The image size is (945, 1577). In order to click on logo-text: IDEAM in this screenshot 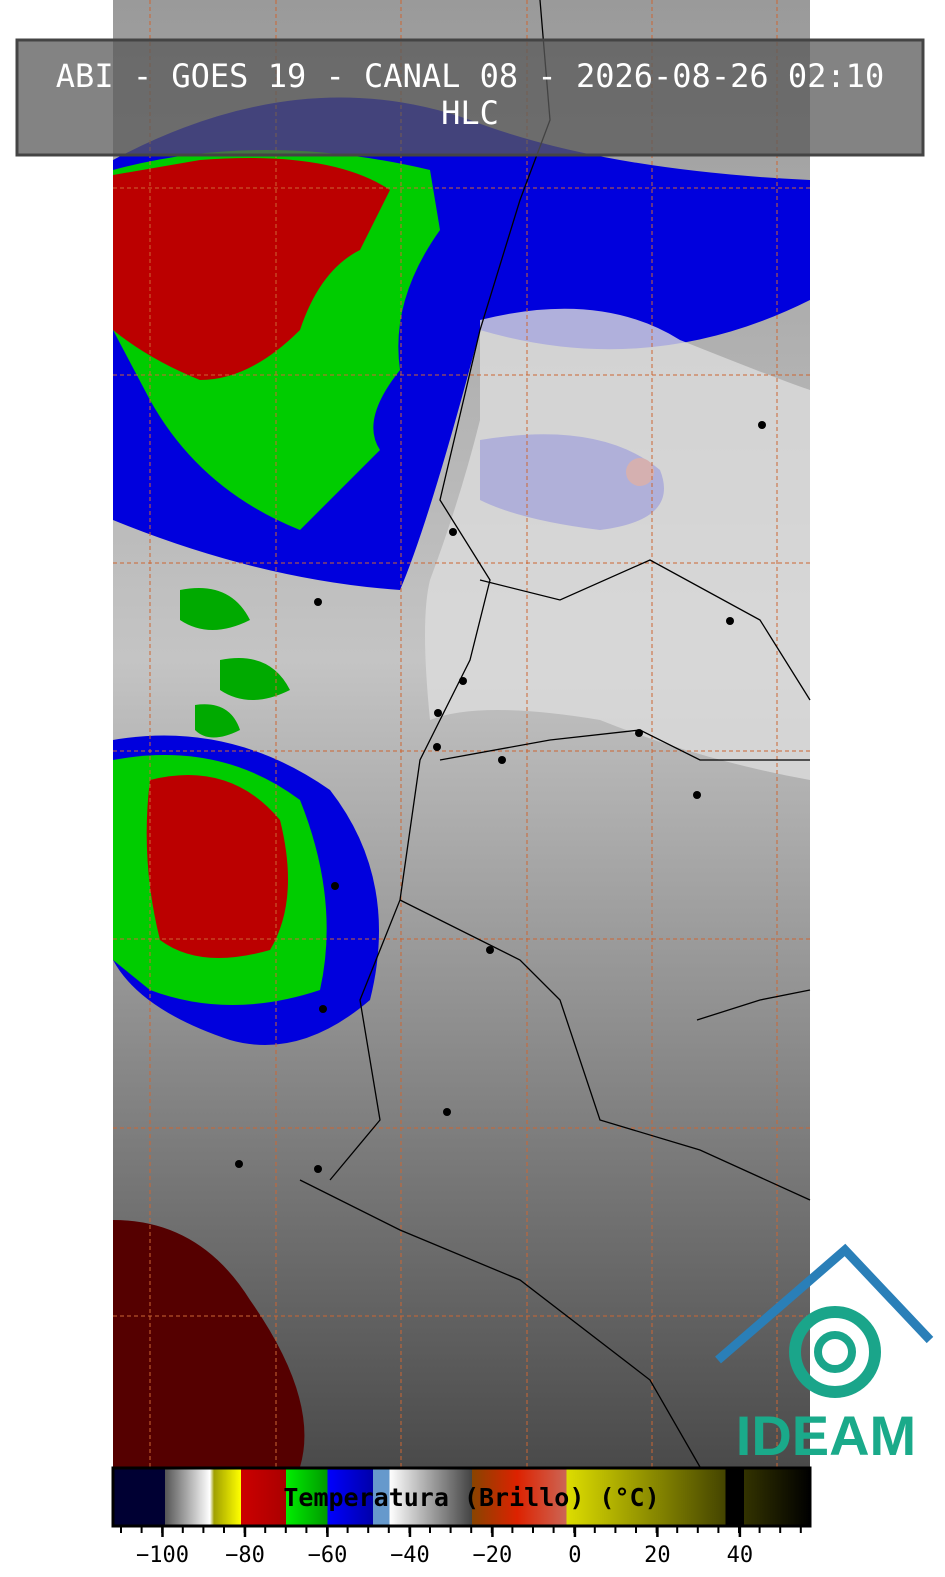, I will do `click(826, 1435)`.